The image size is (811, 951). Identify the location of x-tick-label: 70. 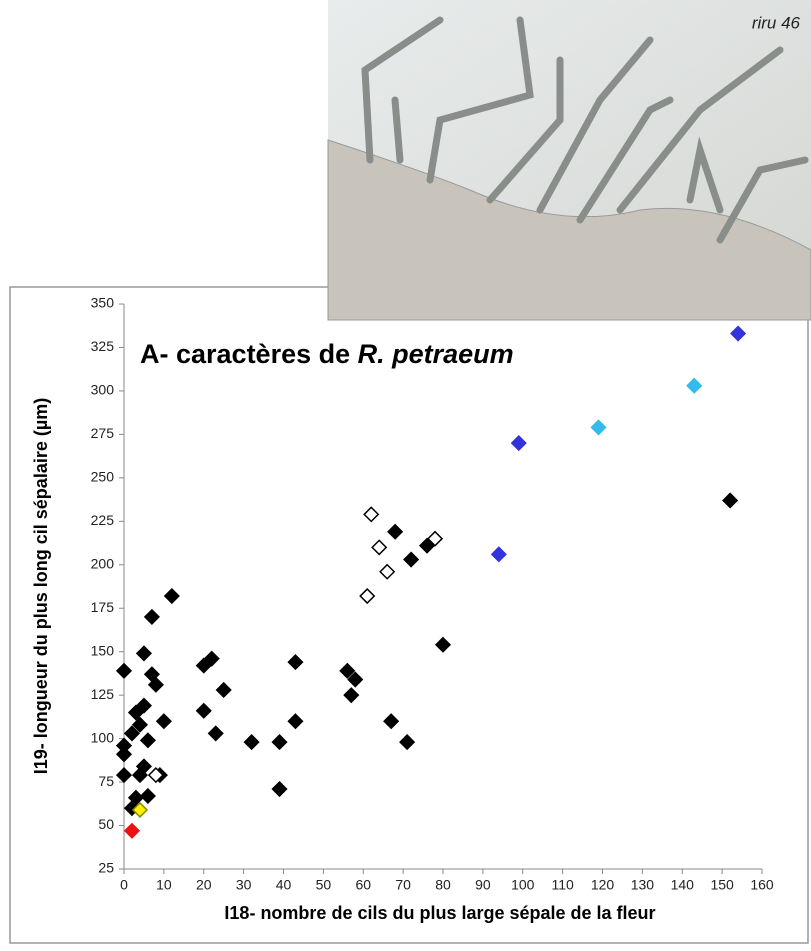
(403, 885).